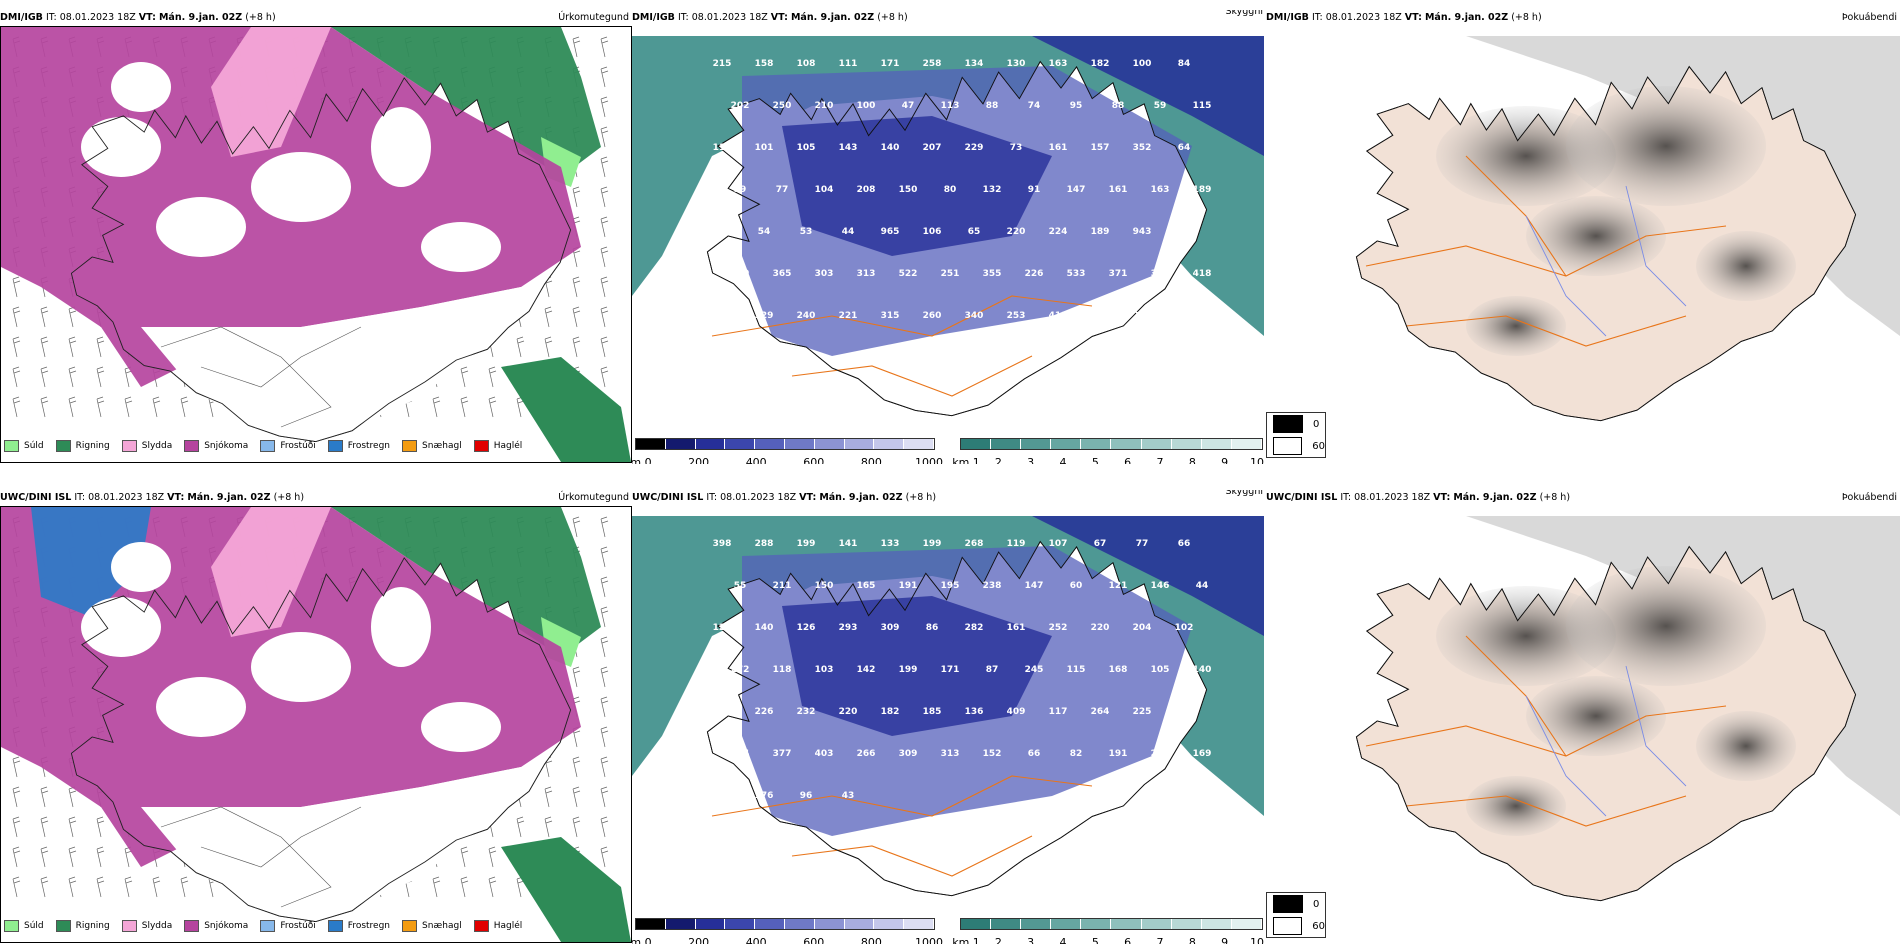 Image resolution: width=1900 pixels, height=950 pixels. Describe the element at coordinates (782, 586) in the screenshot. I see `cloud-base-label: 211` at that location.